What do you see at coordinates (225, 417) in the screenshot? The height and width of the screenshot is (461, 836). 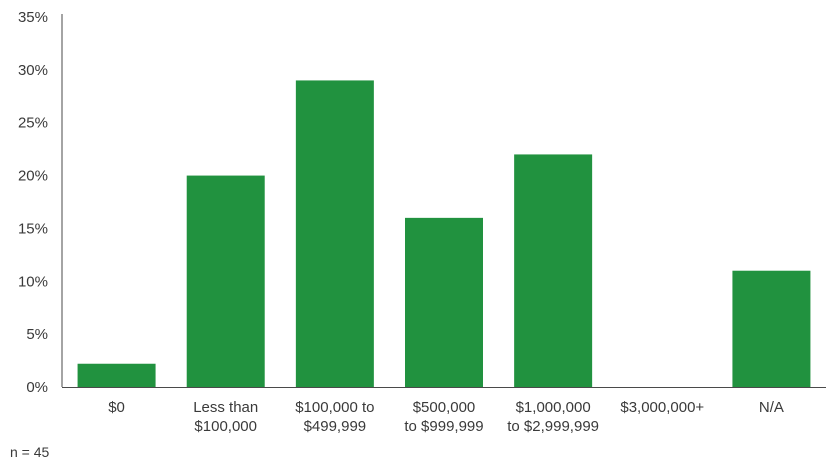 I see `x-category-label: Less than $100,000` at bounding box center [225, 417].